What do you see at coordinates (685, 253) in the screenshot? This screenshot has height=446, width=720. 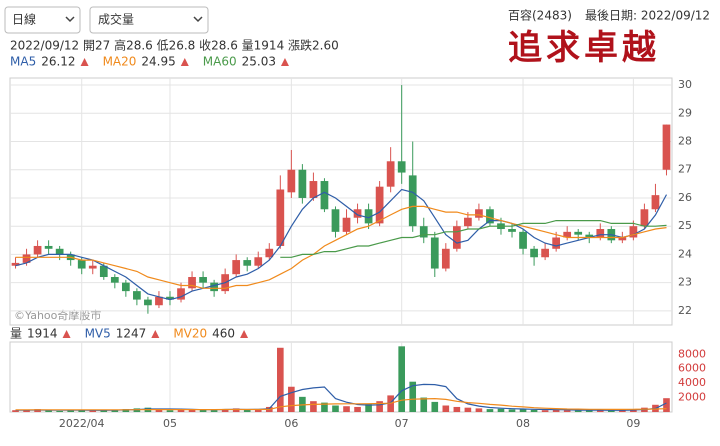 I see `y-tick-label: 24` at bounding box center [685, 253].